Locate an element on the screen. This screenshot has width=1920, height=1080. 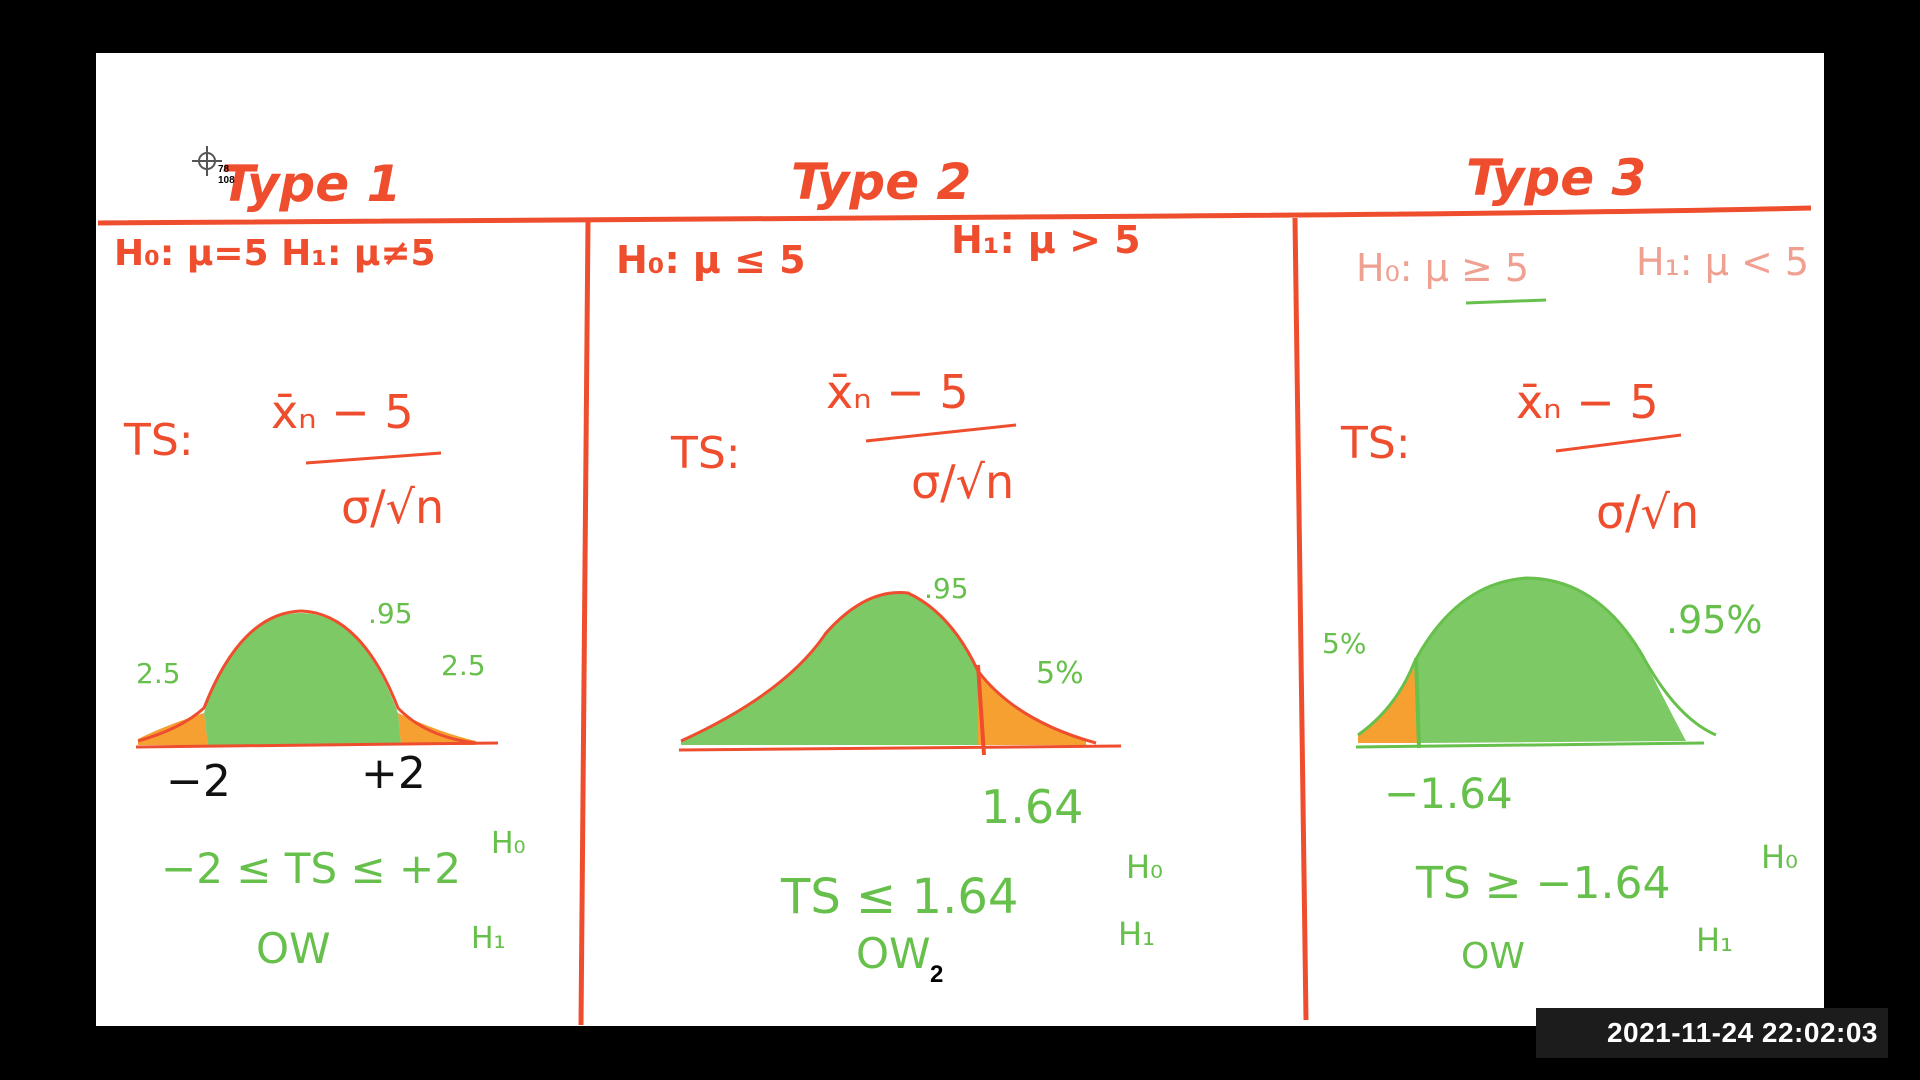
type1-right-tail-fill is located at coordinates (437, 729).